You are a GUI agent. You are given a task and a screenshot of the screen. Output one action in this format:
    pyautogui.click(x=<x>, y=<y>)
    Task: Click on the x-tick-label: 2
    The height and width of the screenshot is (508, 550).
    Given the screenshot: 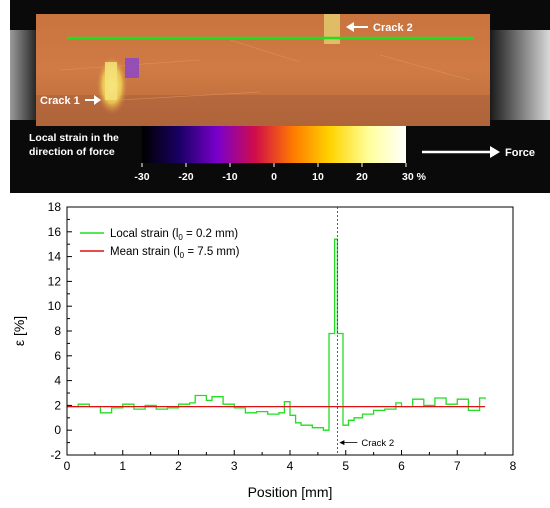 What is the action you would take?
    pyautogui.click(x=178, y=466)
    